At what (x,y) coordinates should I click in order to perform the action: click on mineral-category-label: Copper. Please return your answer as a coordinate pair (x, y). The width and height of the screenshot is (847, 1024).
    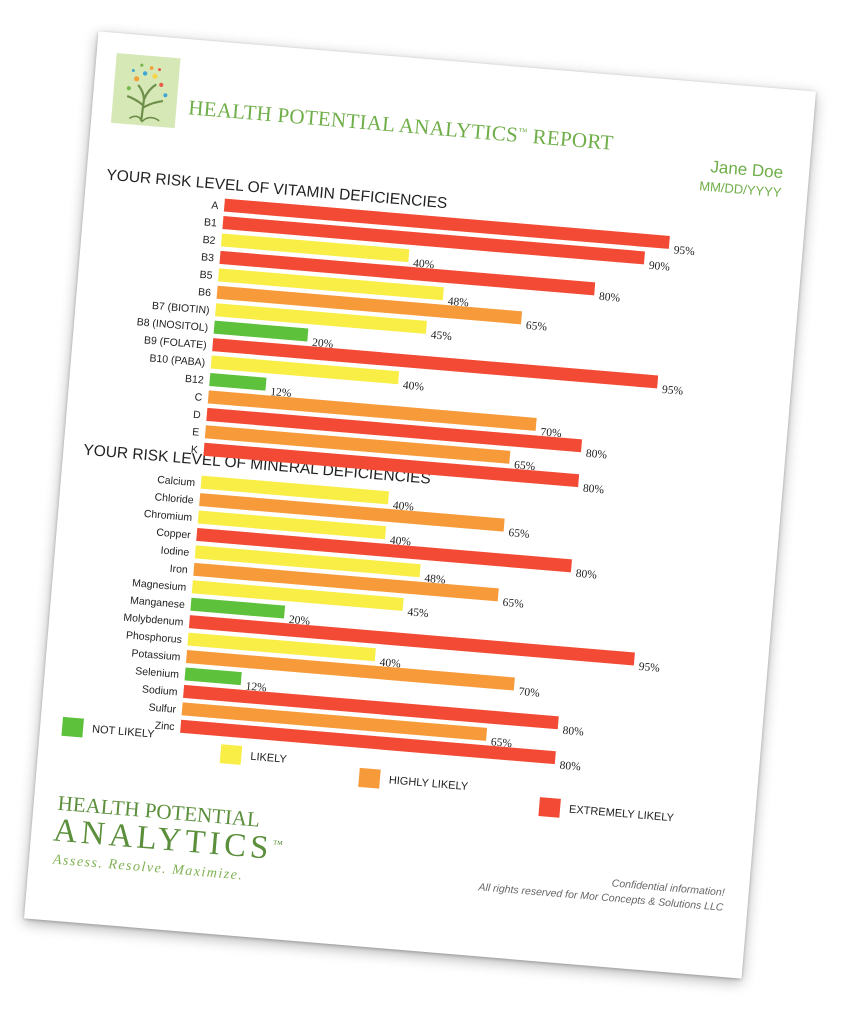
    Looking at the image, I should click on (174, 534).